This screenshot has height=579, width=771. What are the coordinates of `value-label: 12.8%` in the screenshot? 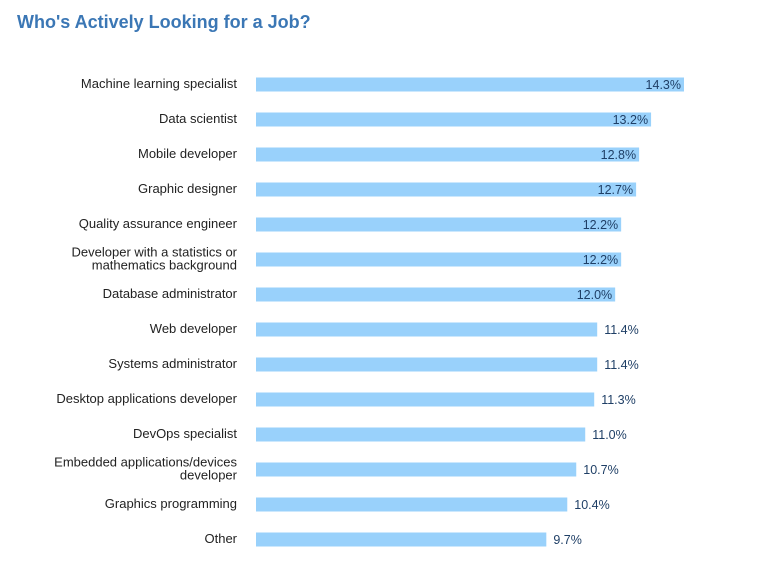 It's located at (618, 155).